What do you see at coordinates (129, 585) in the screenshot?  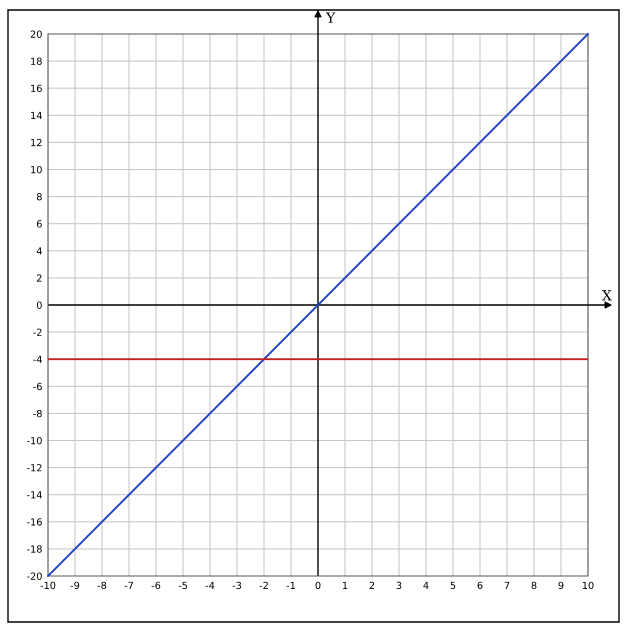 I see `x-tick-label: -7` at bounding box center [129, 585].